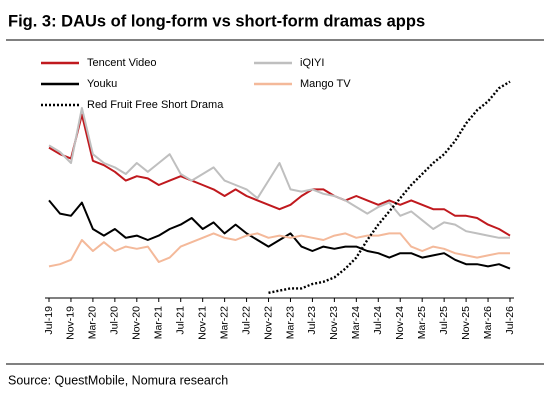 Image resolution: width=550 pixels, height=400 pixels. What do you see at coordinates (118, 380) in the screenshot?
I see `source: Source: QuestMobile, Nomura research` at bounding box center [118, 380].